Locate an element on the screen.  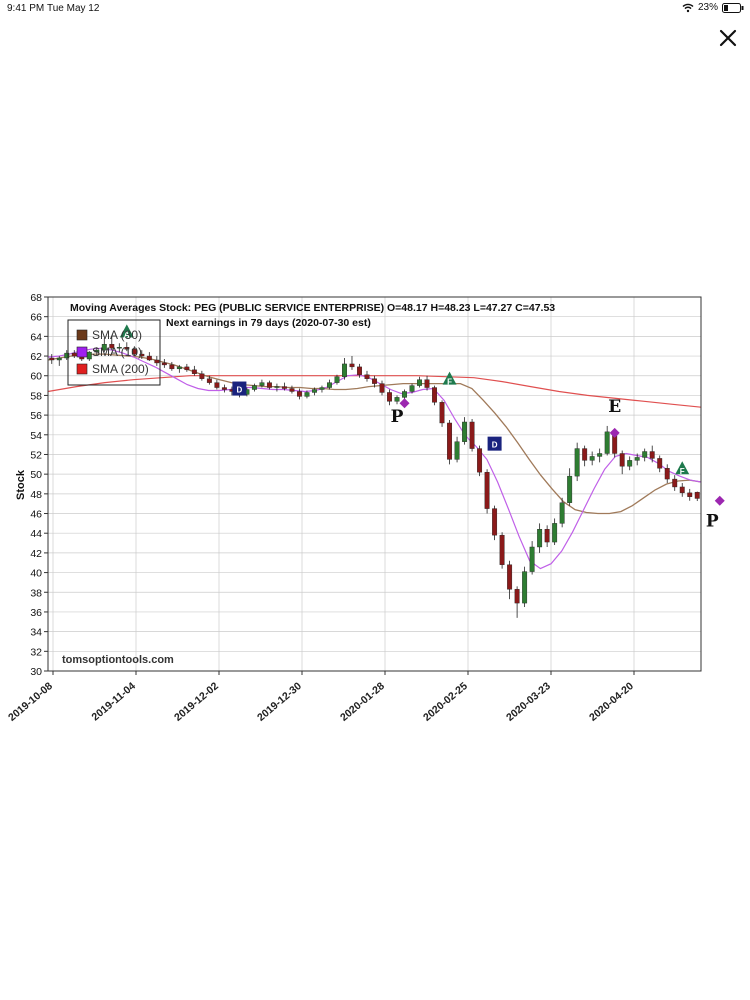
signal-square is located at coordinates (494, 443).